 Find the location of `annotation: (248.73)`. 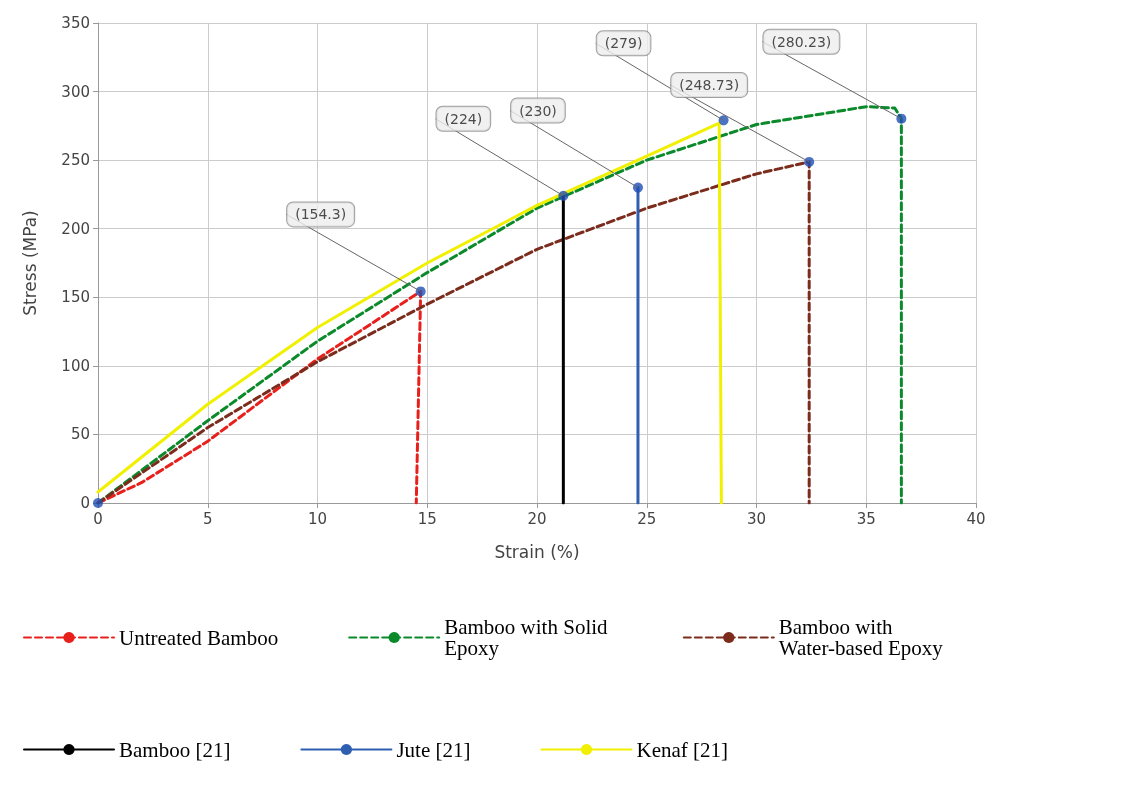

annotation: (248.73) is located at coordinates (709, 84).